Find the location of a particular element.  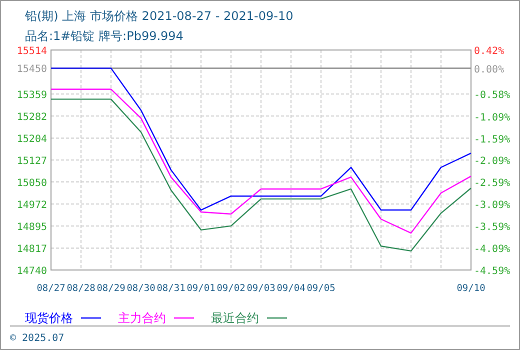

x-tick-label: 09/02 is located at coordinates (231, 288).